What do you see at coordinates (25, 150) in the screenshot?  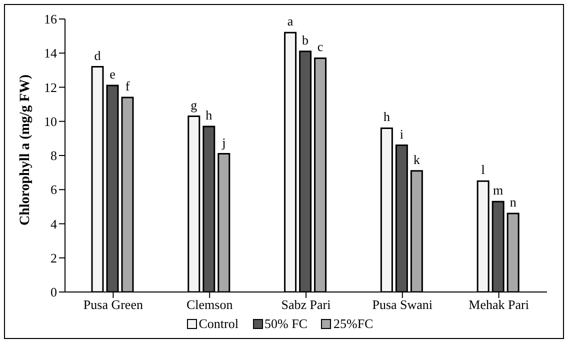 I see `y-axis-title: Chlorophyll a (mg/g FW)` at bounding box center [25, 150].